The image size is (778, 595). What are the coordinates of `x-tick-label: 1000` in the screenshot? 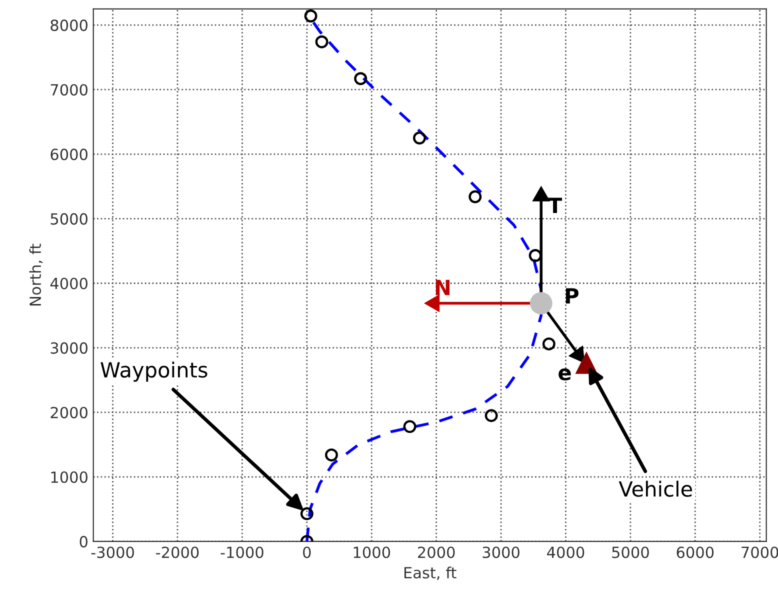 It's located at (372, 552).